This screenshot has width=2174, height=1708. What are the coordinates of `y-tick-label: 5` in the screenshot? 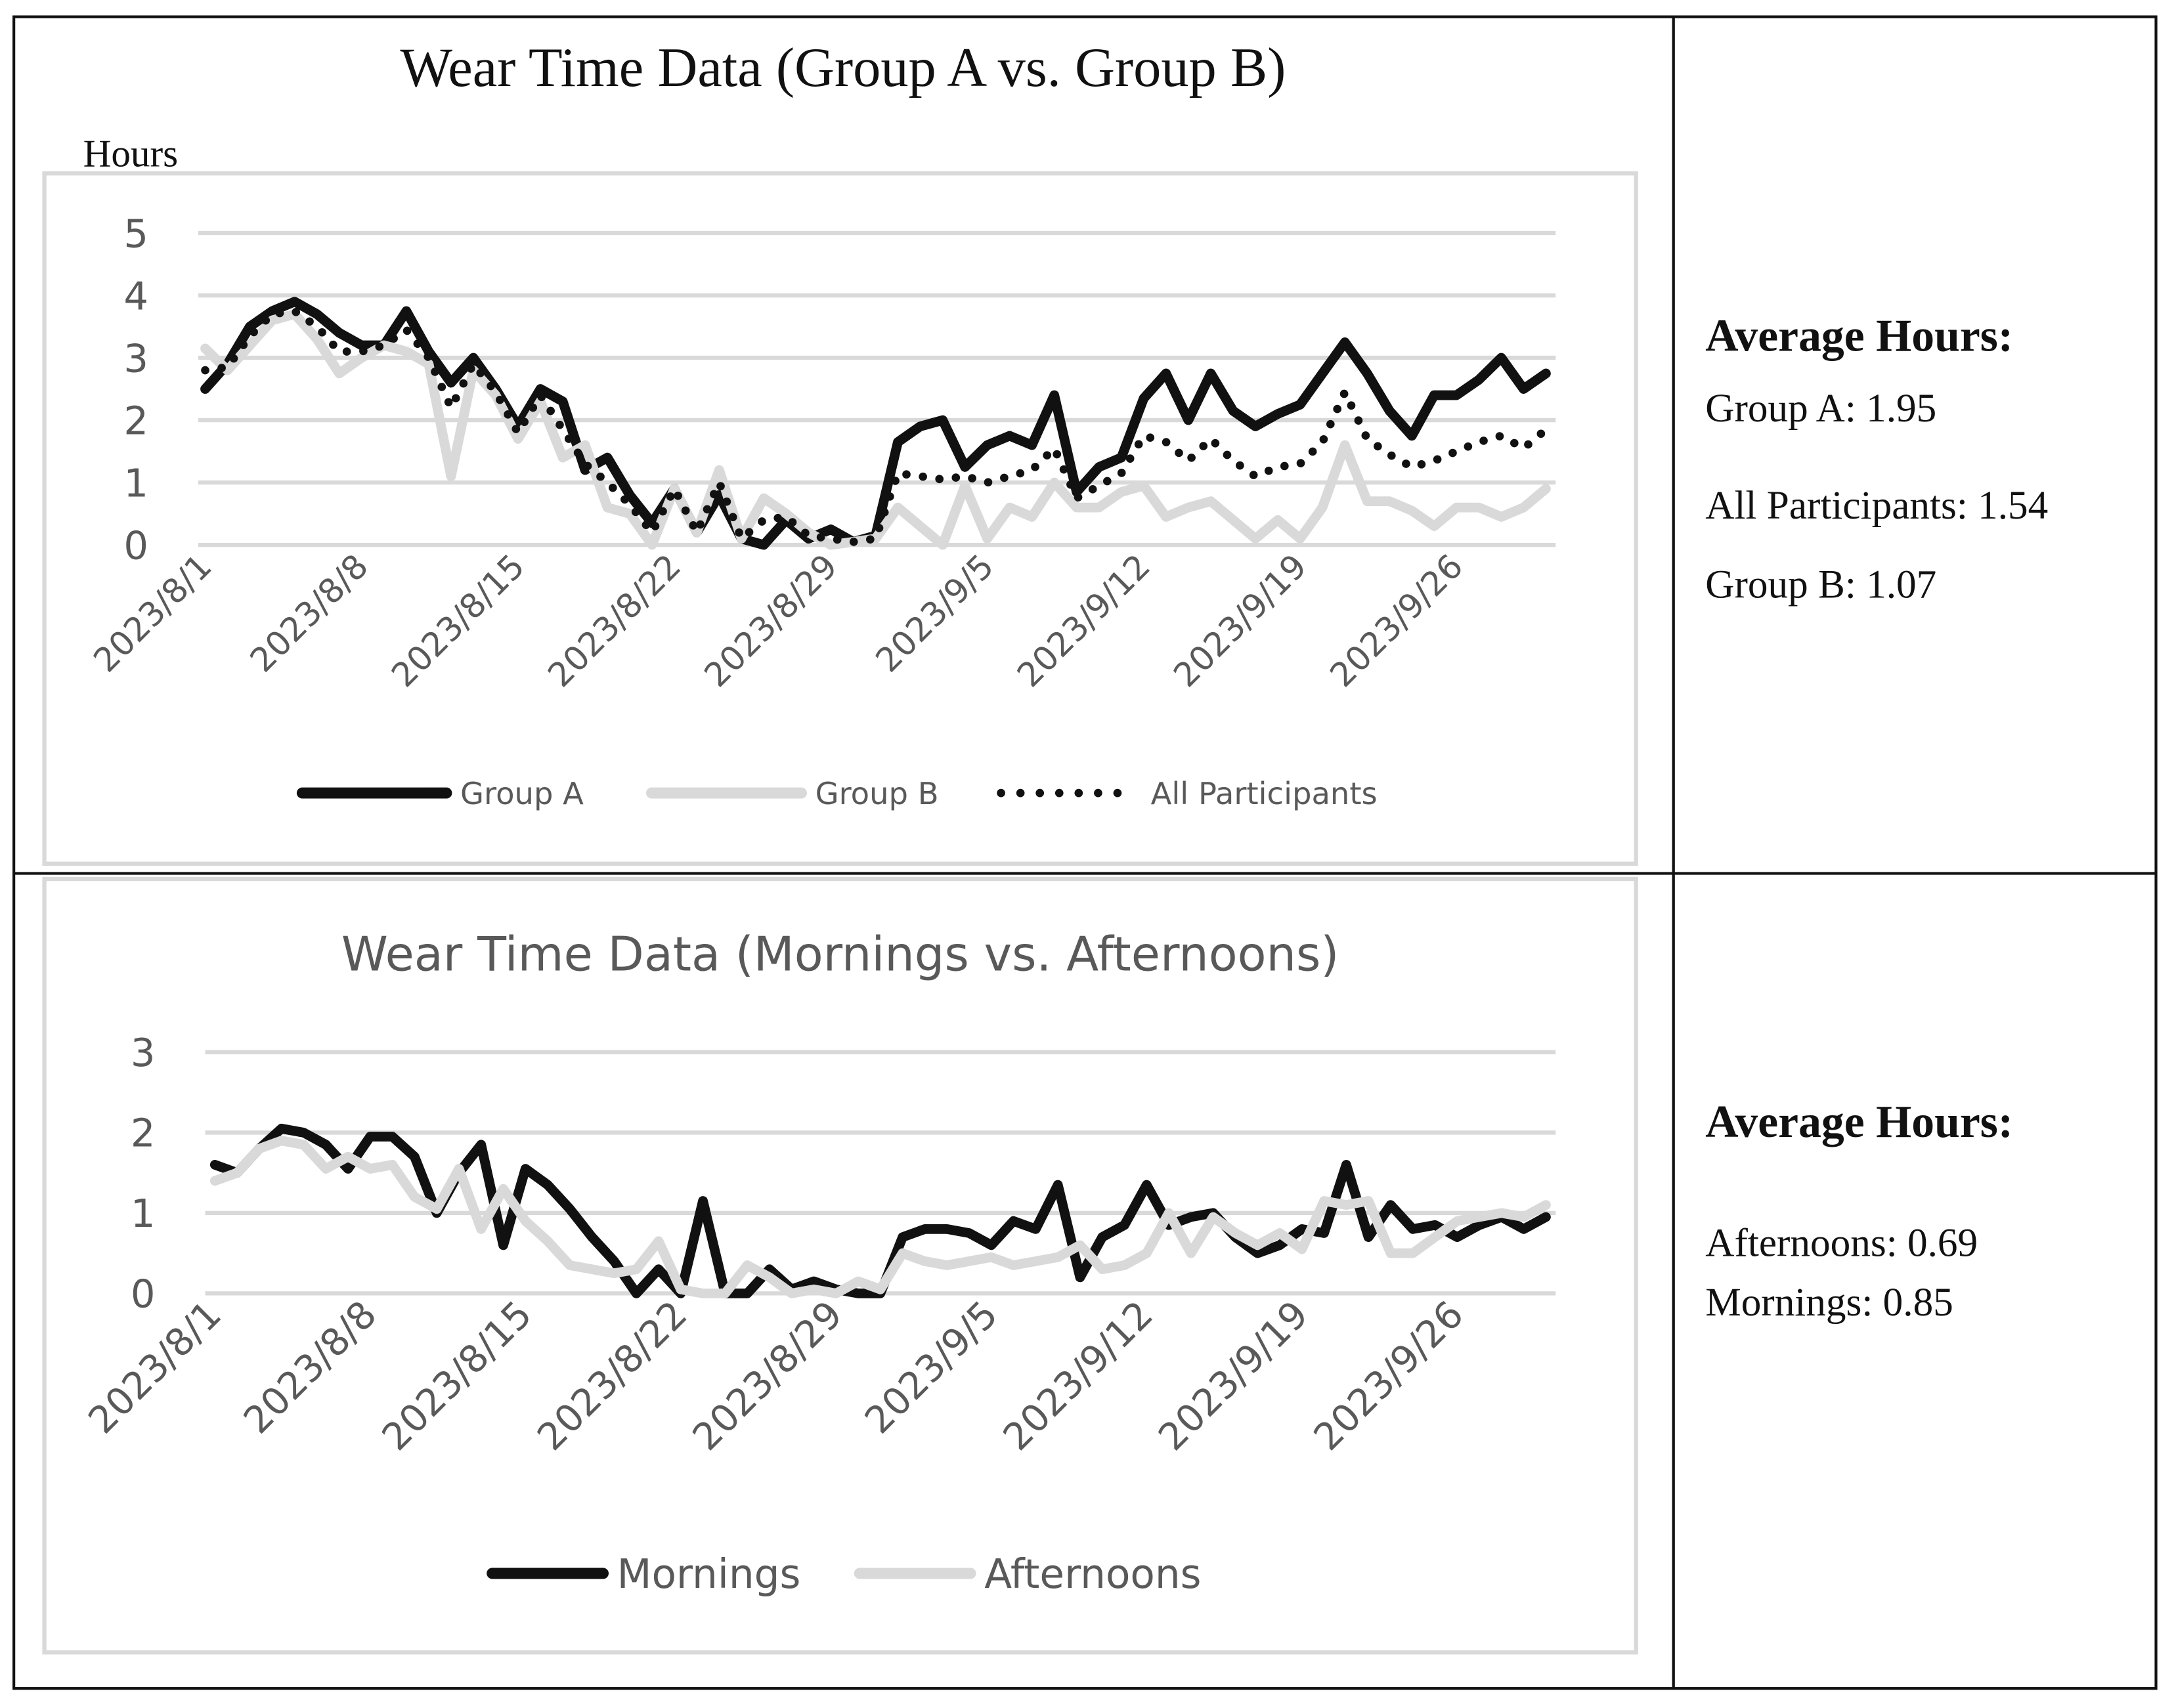 It's located at (135, 234).